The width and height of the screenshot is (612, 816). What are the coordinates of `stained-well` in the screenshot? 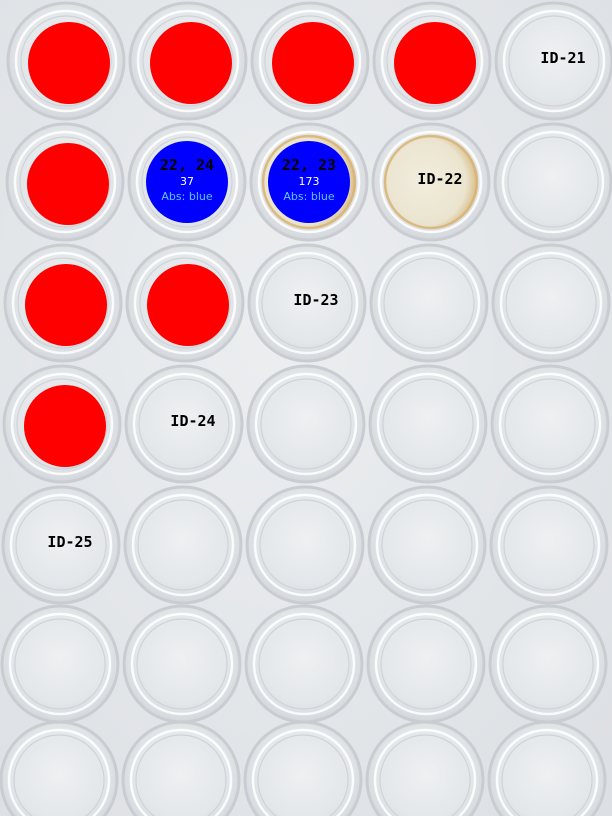 It's located at (431, 182).